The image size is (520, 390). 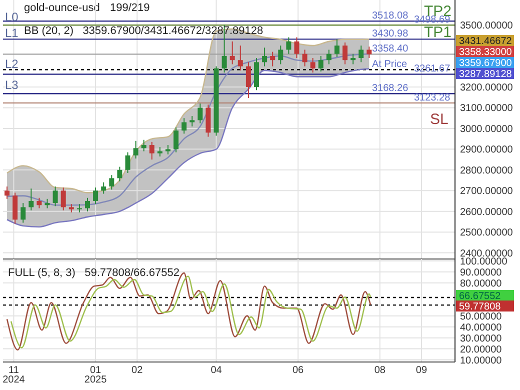 I want to click on annotation: SL, so click(x=439, y=119).